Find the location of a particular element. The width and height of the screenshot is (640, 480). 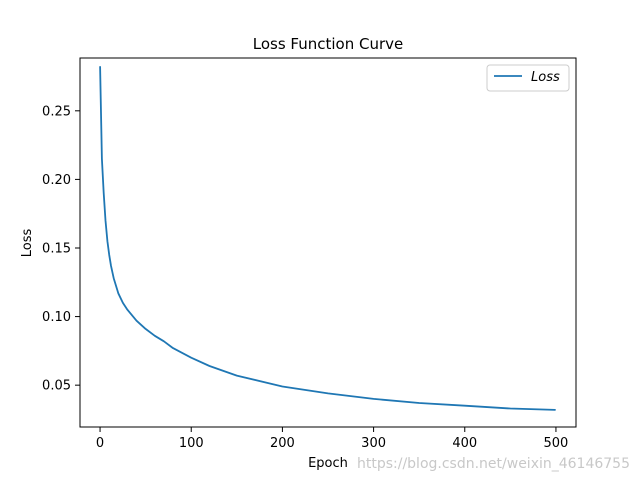

x-axis-label: Epoch is located at coordinates (328, 463).